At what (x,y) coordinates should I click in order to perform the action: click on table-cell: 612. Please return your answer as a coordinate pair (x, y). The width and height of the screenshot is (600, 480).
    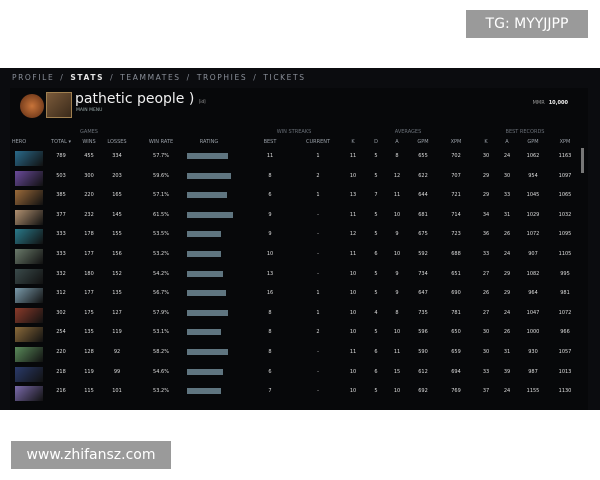
    Looking at the image, I should click on (423, 371).